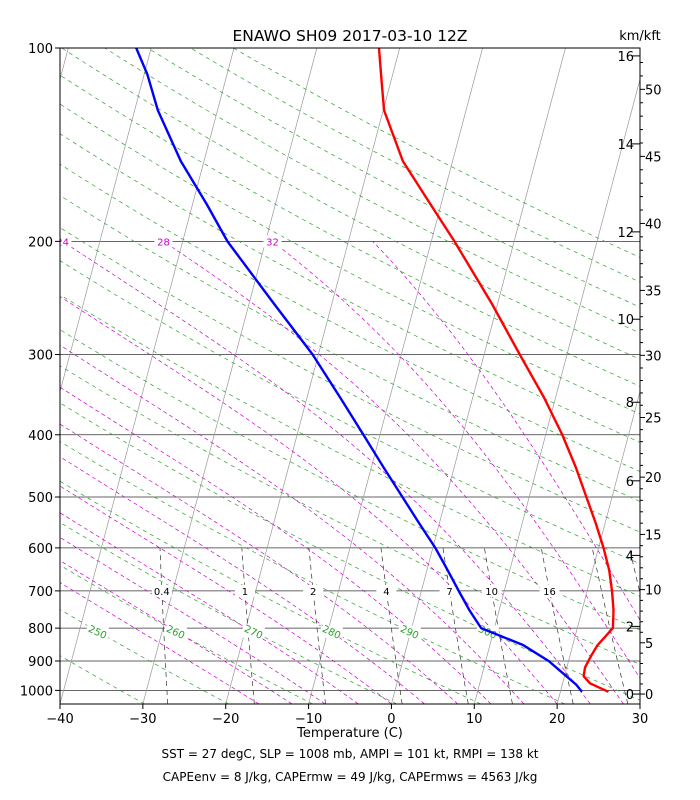 The image size is (700, 800). I want to click on mixing-ratio-label: 16, so click(549, 592).